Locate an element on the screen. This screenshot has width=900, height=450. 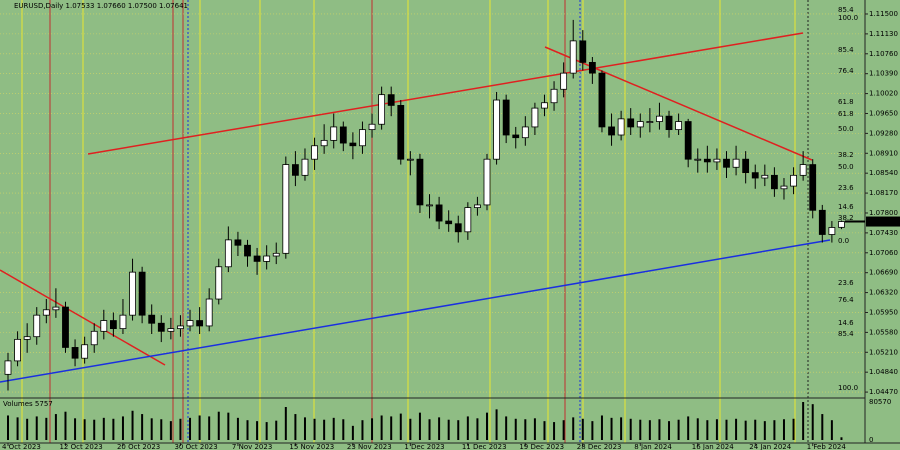
x-tick-label: 30 Oct 2023 is located at coordinates (195, 446).